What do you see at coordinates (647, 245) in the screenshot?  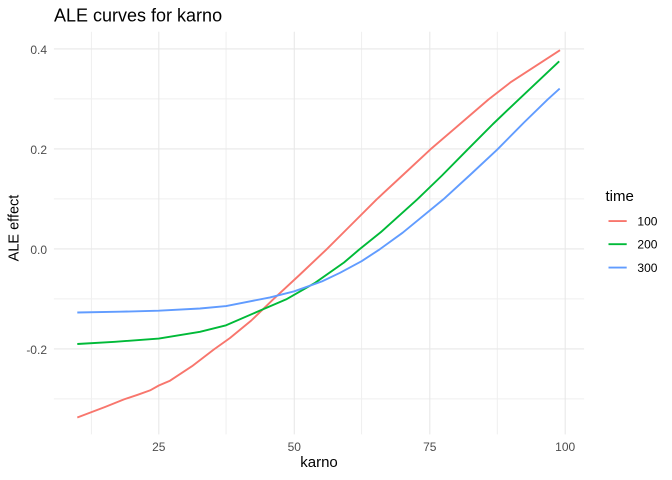 I see `svg-text: 200` at bounding box center [647, 245].